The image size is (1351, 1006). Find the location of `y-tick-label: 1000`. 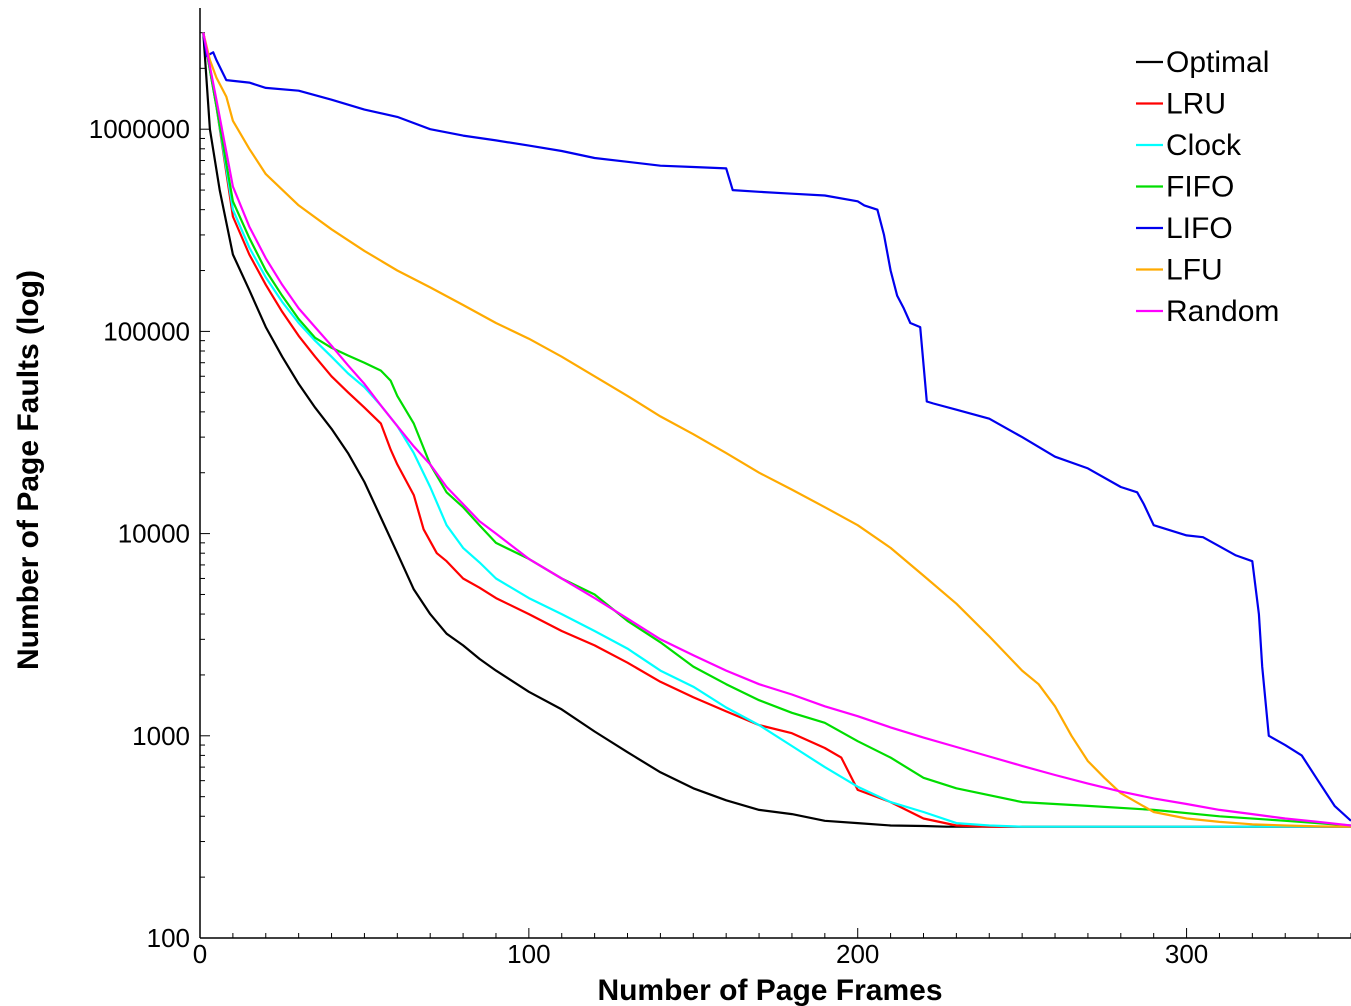

y-tick-label: 1000 is located at coordinates (161, 736).